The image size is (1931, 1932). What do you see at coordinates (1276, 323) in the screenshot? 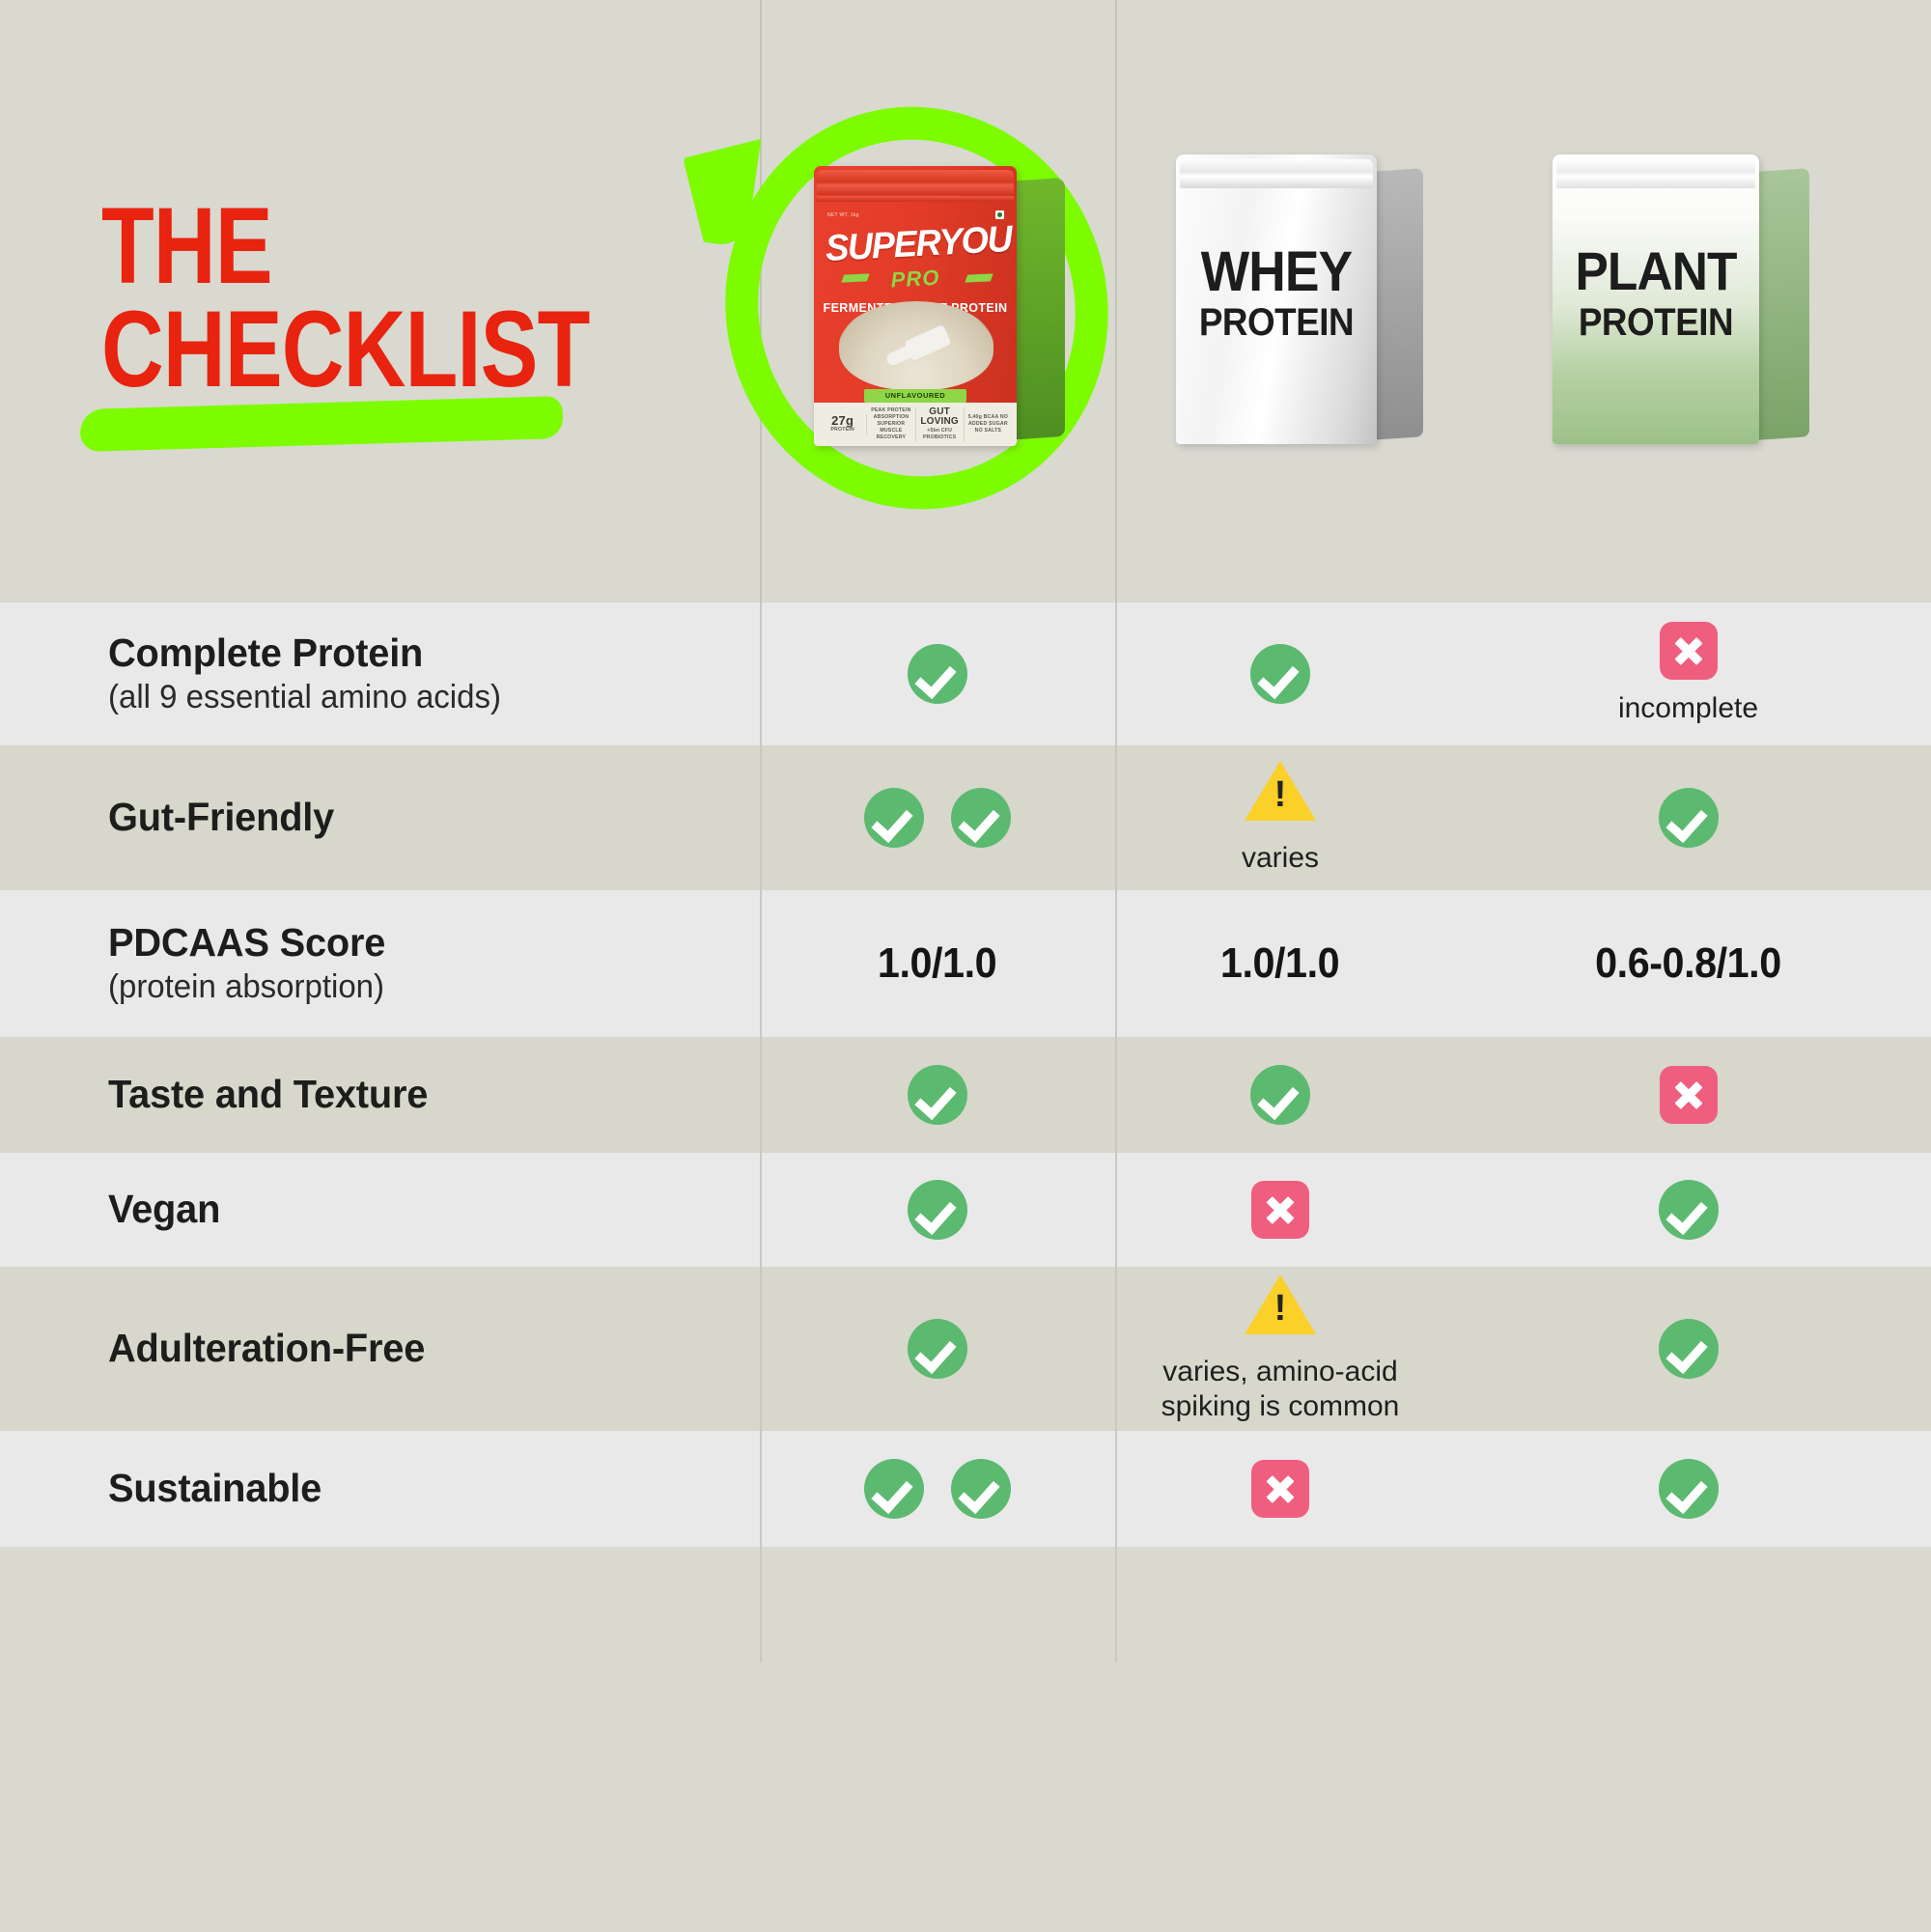
I see `bag-label-line2: PROTEIN` at bounding box center [1276, 323].